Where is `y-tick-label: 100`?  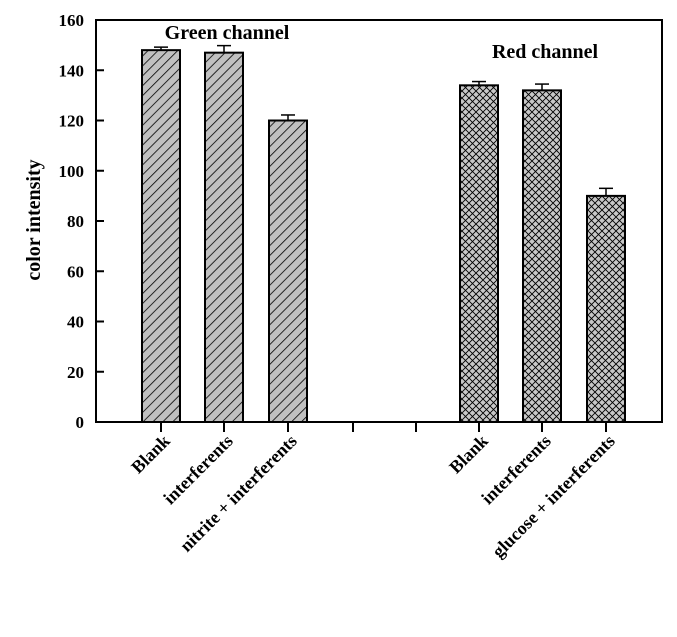
y-tick-label: 100 is located at coordinates (72, 171).